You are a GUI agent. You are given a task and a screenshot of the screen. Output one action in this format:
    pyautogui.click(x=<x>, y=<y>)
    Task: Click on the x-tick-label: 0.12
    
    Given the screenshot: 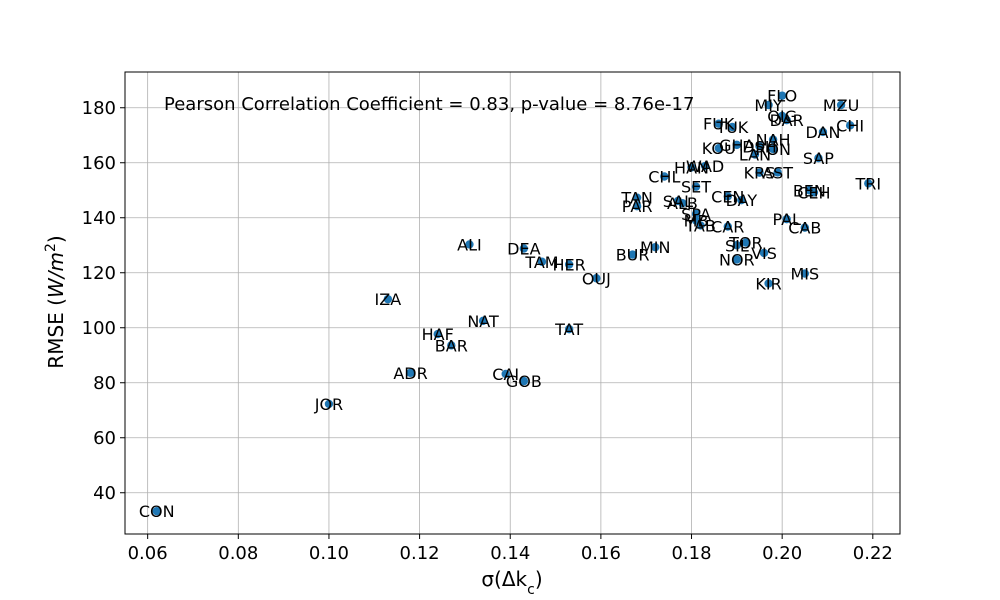 What is the action you would take?
    pyautogui.click(x=420, y=553)
    